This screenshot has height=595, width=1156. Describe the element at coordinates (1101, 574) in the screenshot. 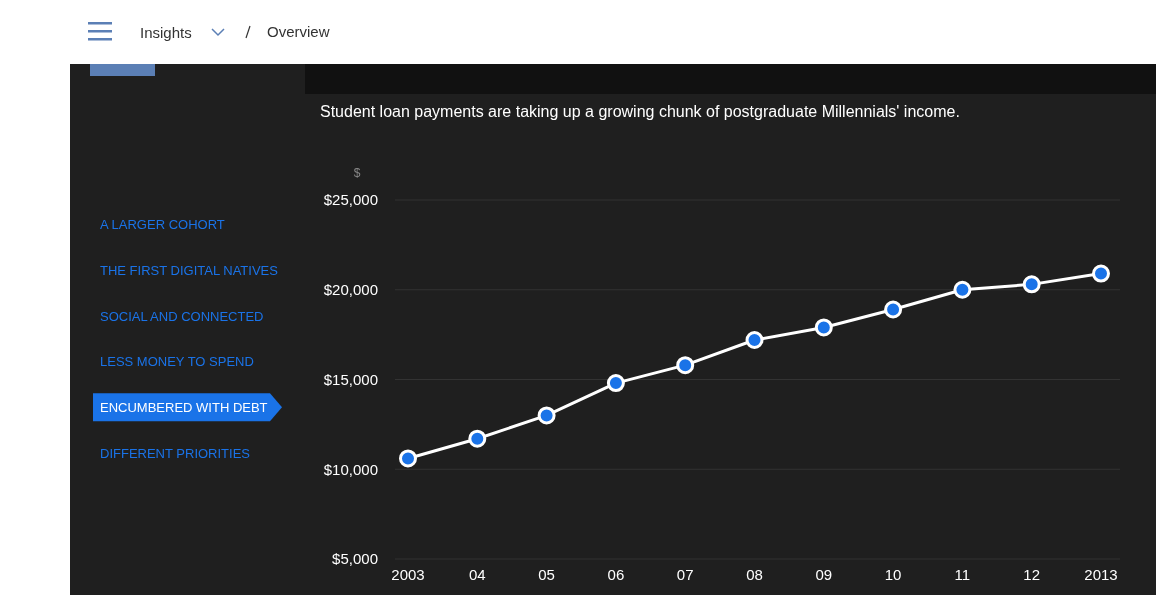

I see `x-tick-label: 2013` at that location.